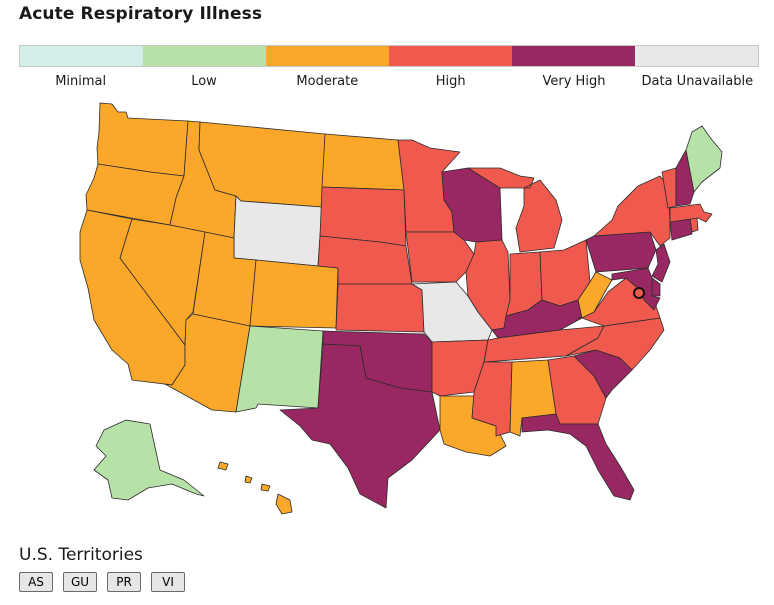  I want to click on legend-swatch-high, so click(450, 56).